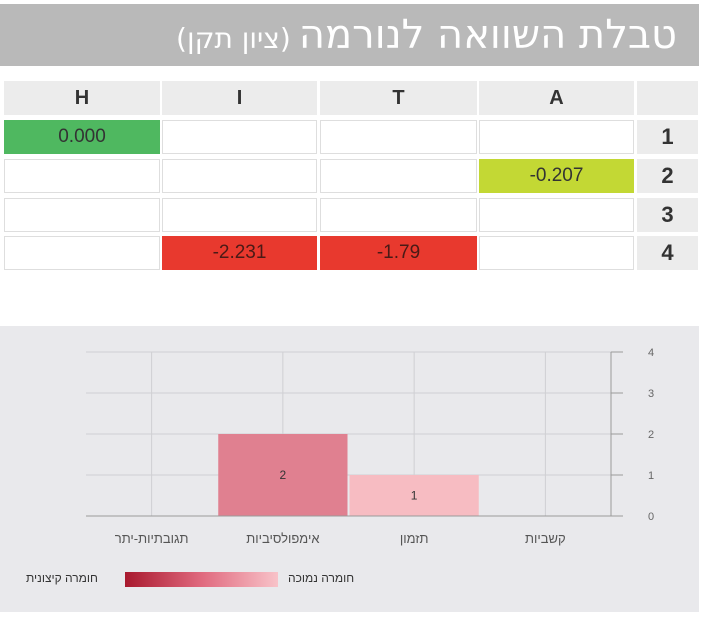  What do you see at coordinates (651, 394) in the screenshot?
I see `y-tick-label: 3` at bounding box center [651, 394].